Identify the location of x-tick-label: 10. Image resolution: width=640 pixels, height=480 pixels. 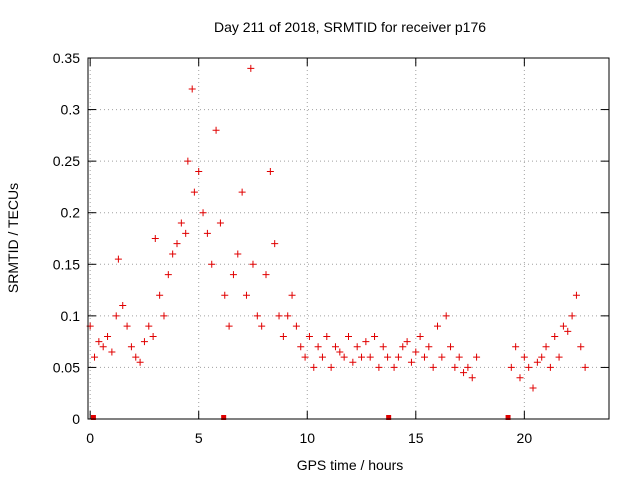
(307, 438).